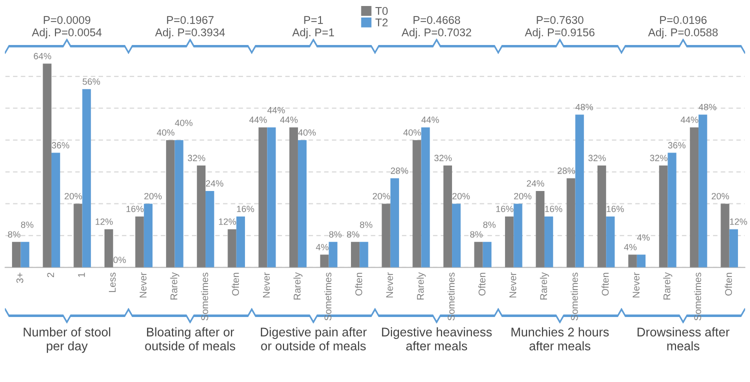 The width and height of the screenshot is (750, 382). I want to click on text: P=0.0196 Adj. P=0.0588, so click(683, 27).